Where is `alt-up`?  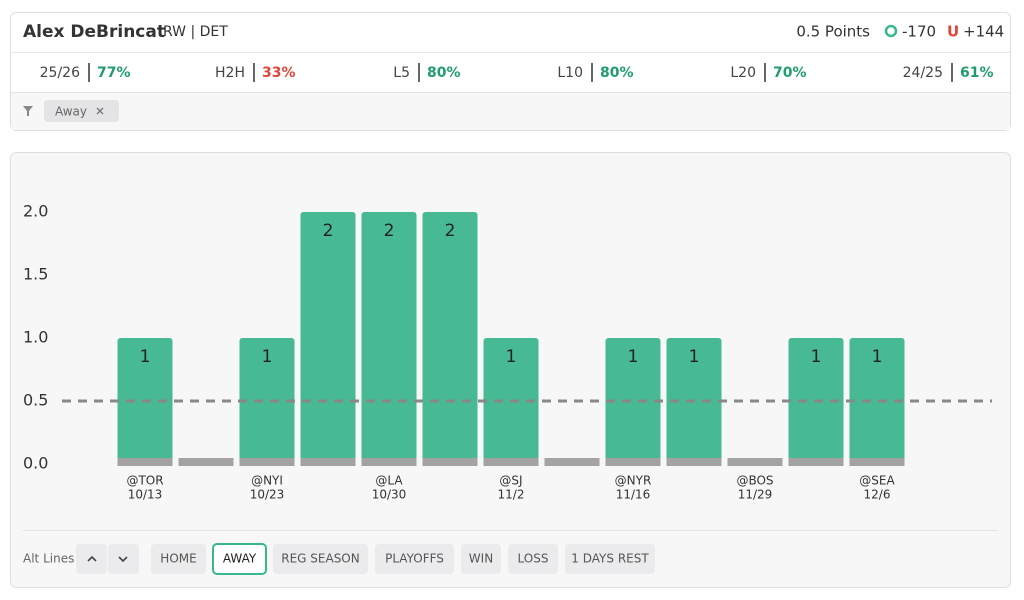
alt-up is located at coordinates (91, 559).